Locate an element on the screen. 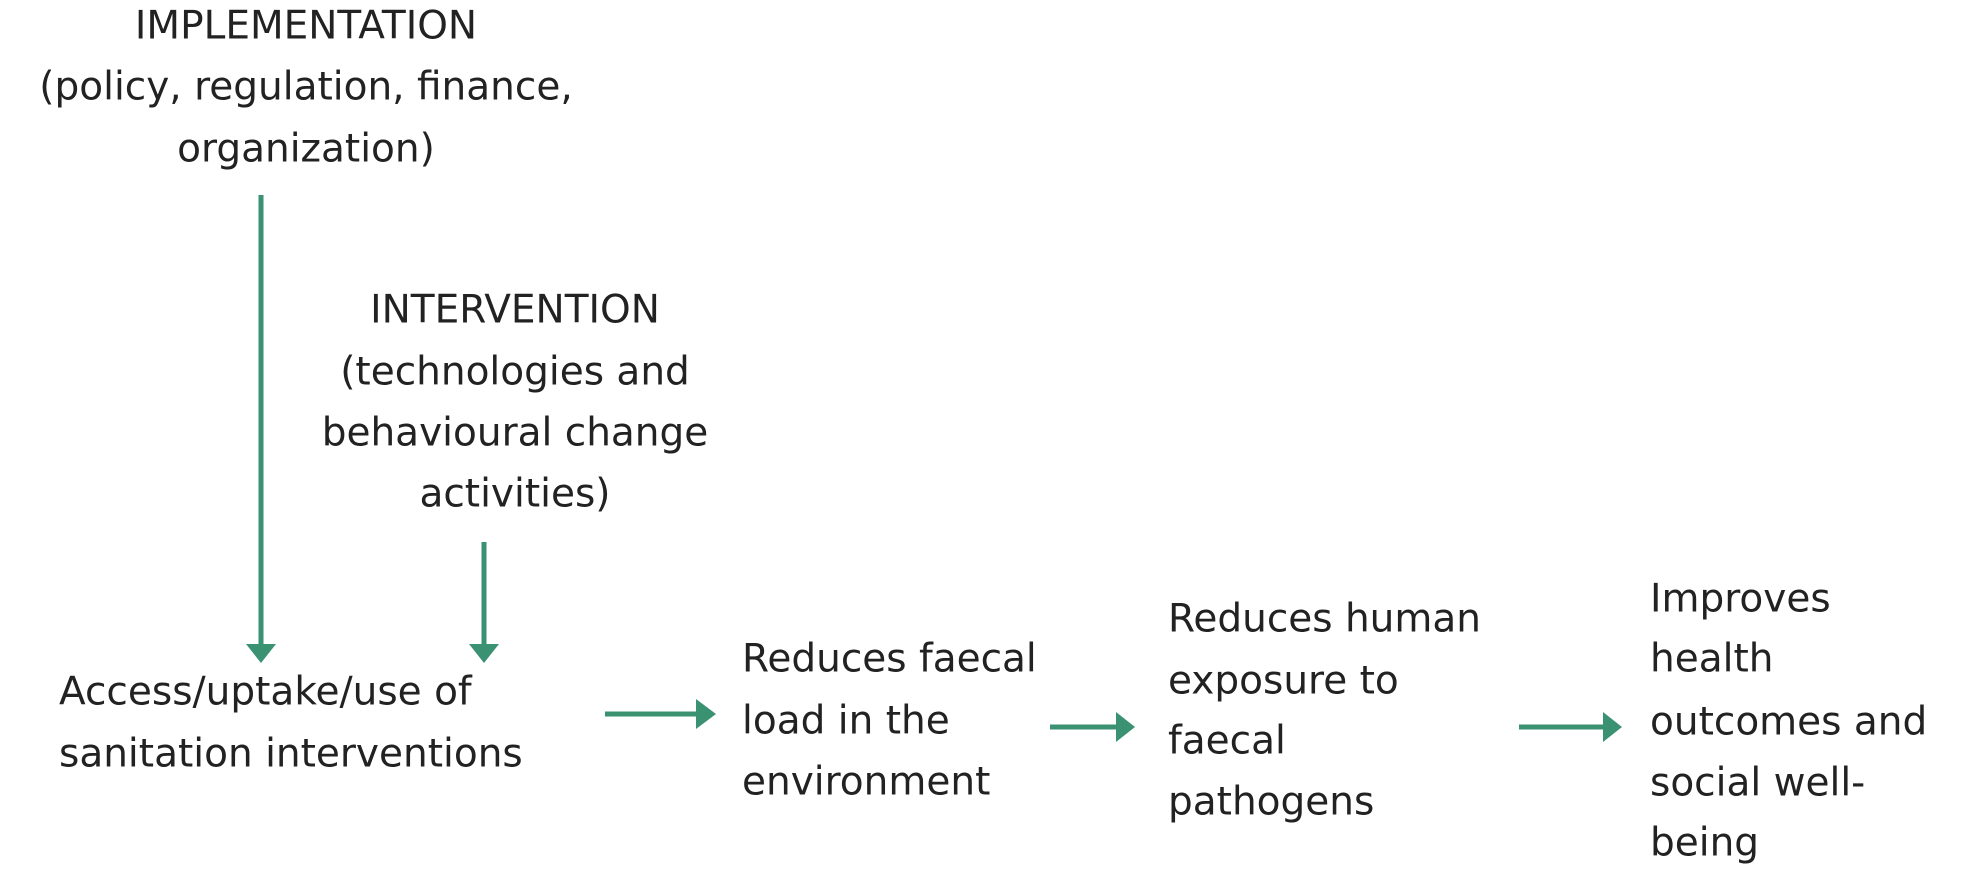 This screenshot has height=872, width=1975. node-label: IMPLEMENTATION is located at coordinates (306, 26).